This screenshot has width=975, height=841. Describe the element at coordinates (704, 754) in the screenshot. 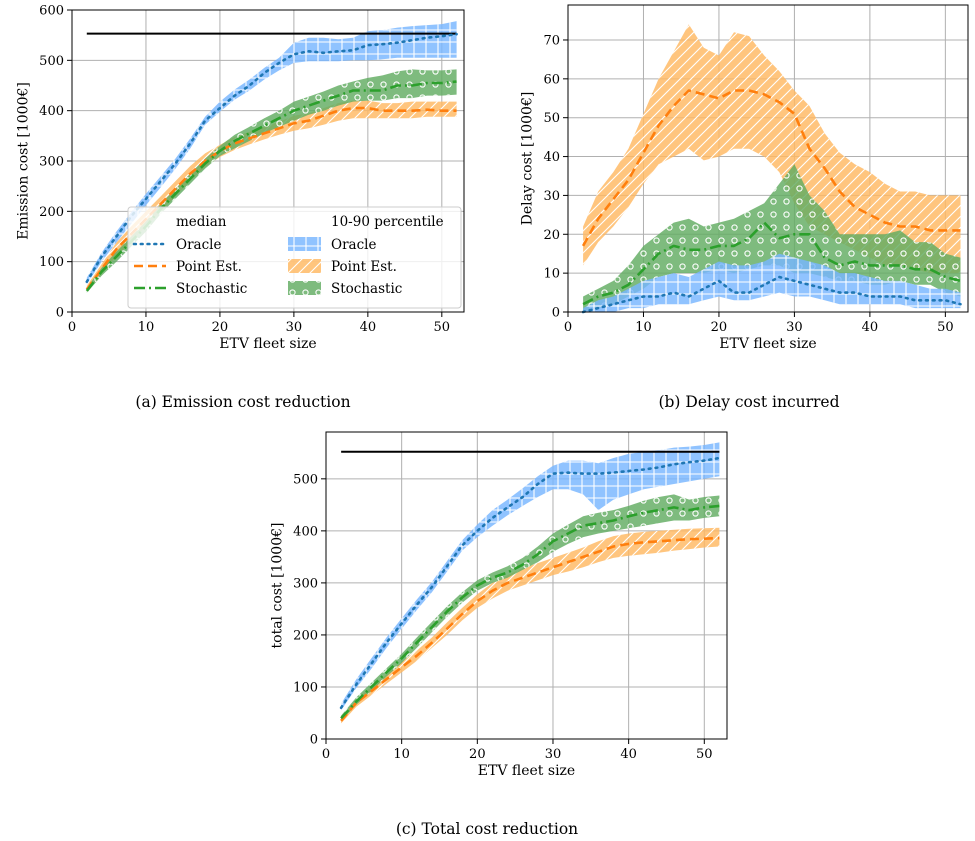

I see `chart-2-x-tick-label: 50` at that location.